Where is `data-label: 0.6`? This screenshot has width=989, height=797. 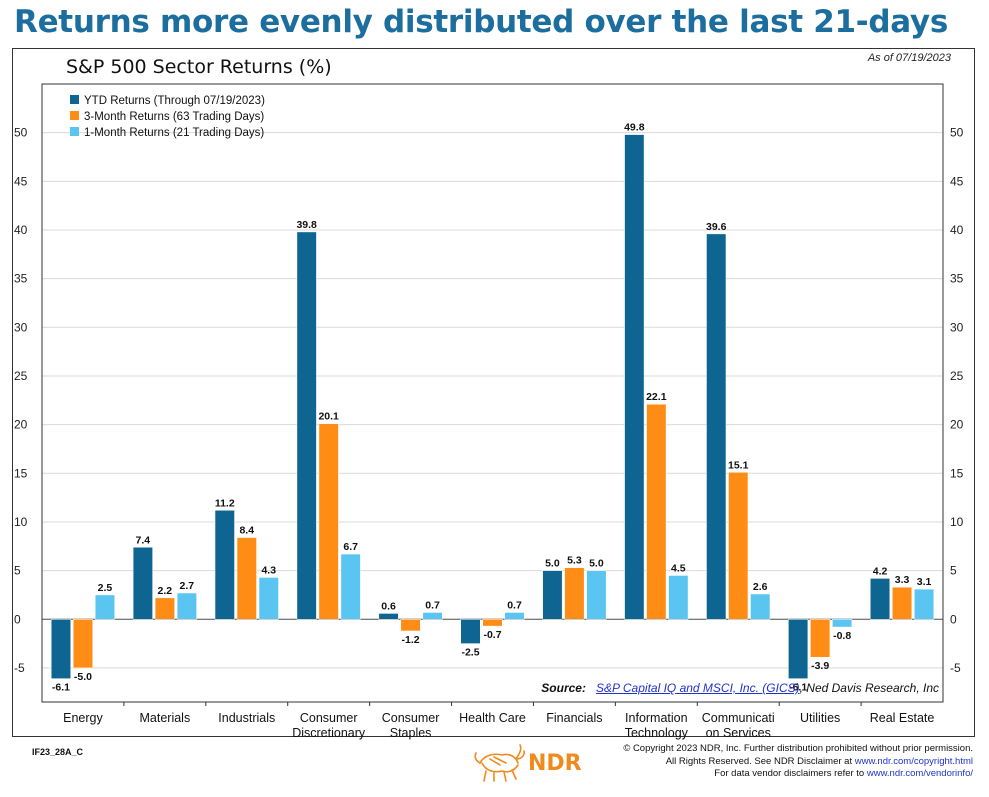 data-label: 0.6 is located at coordinates (388, 606).